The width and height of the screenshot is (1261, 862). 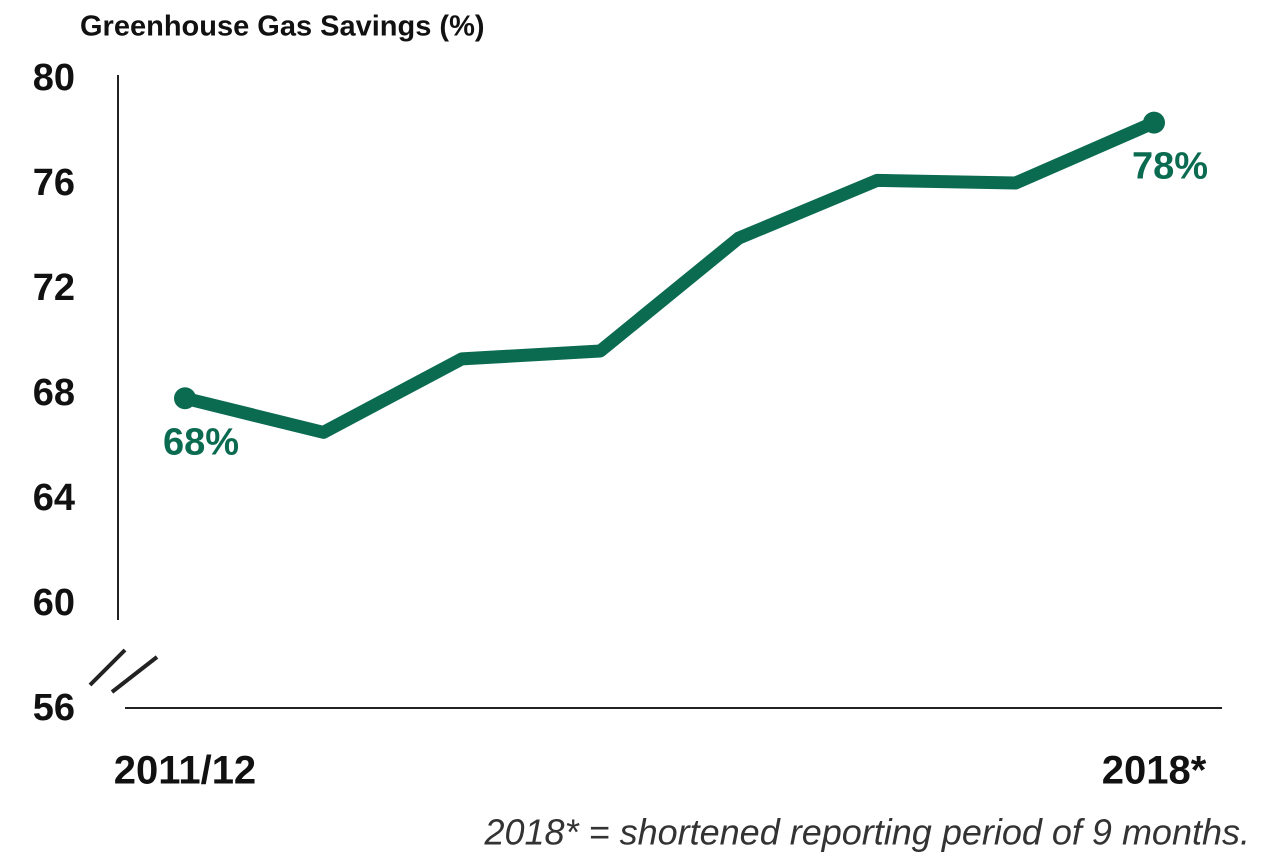 I want to click on y-tick-label: 80, so click(x=54, y=78).